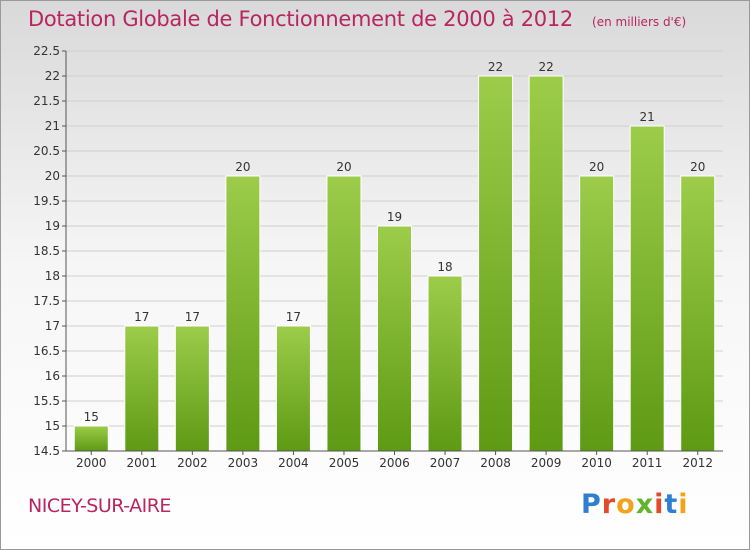  I want to click on logo-letter: o, so click(626, 504).